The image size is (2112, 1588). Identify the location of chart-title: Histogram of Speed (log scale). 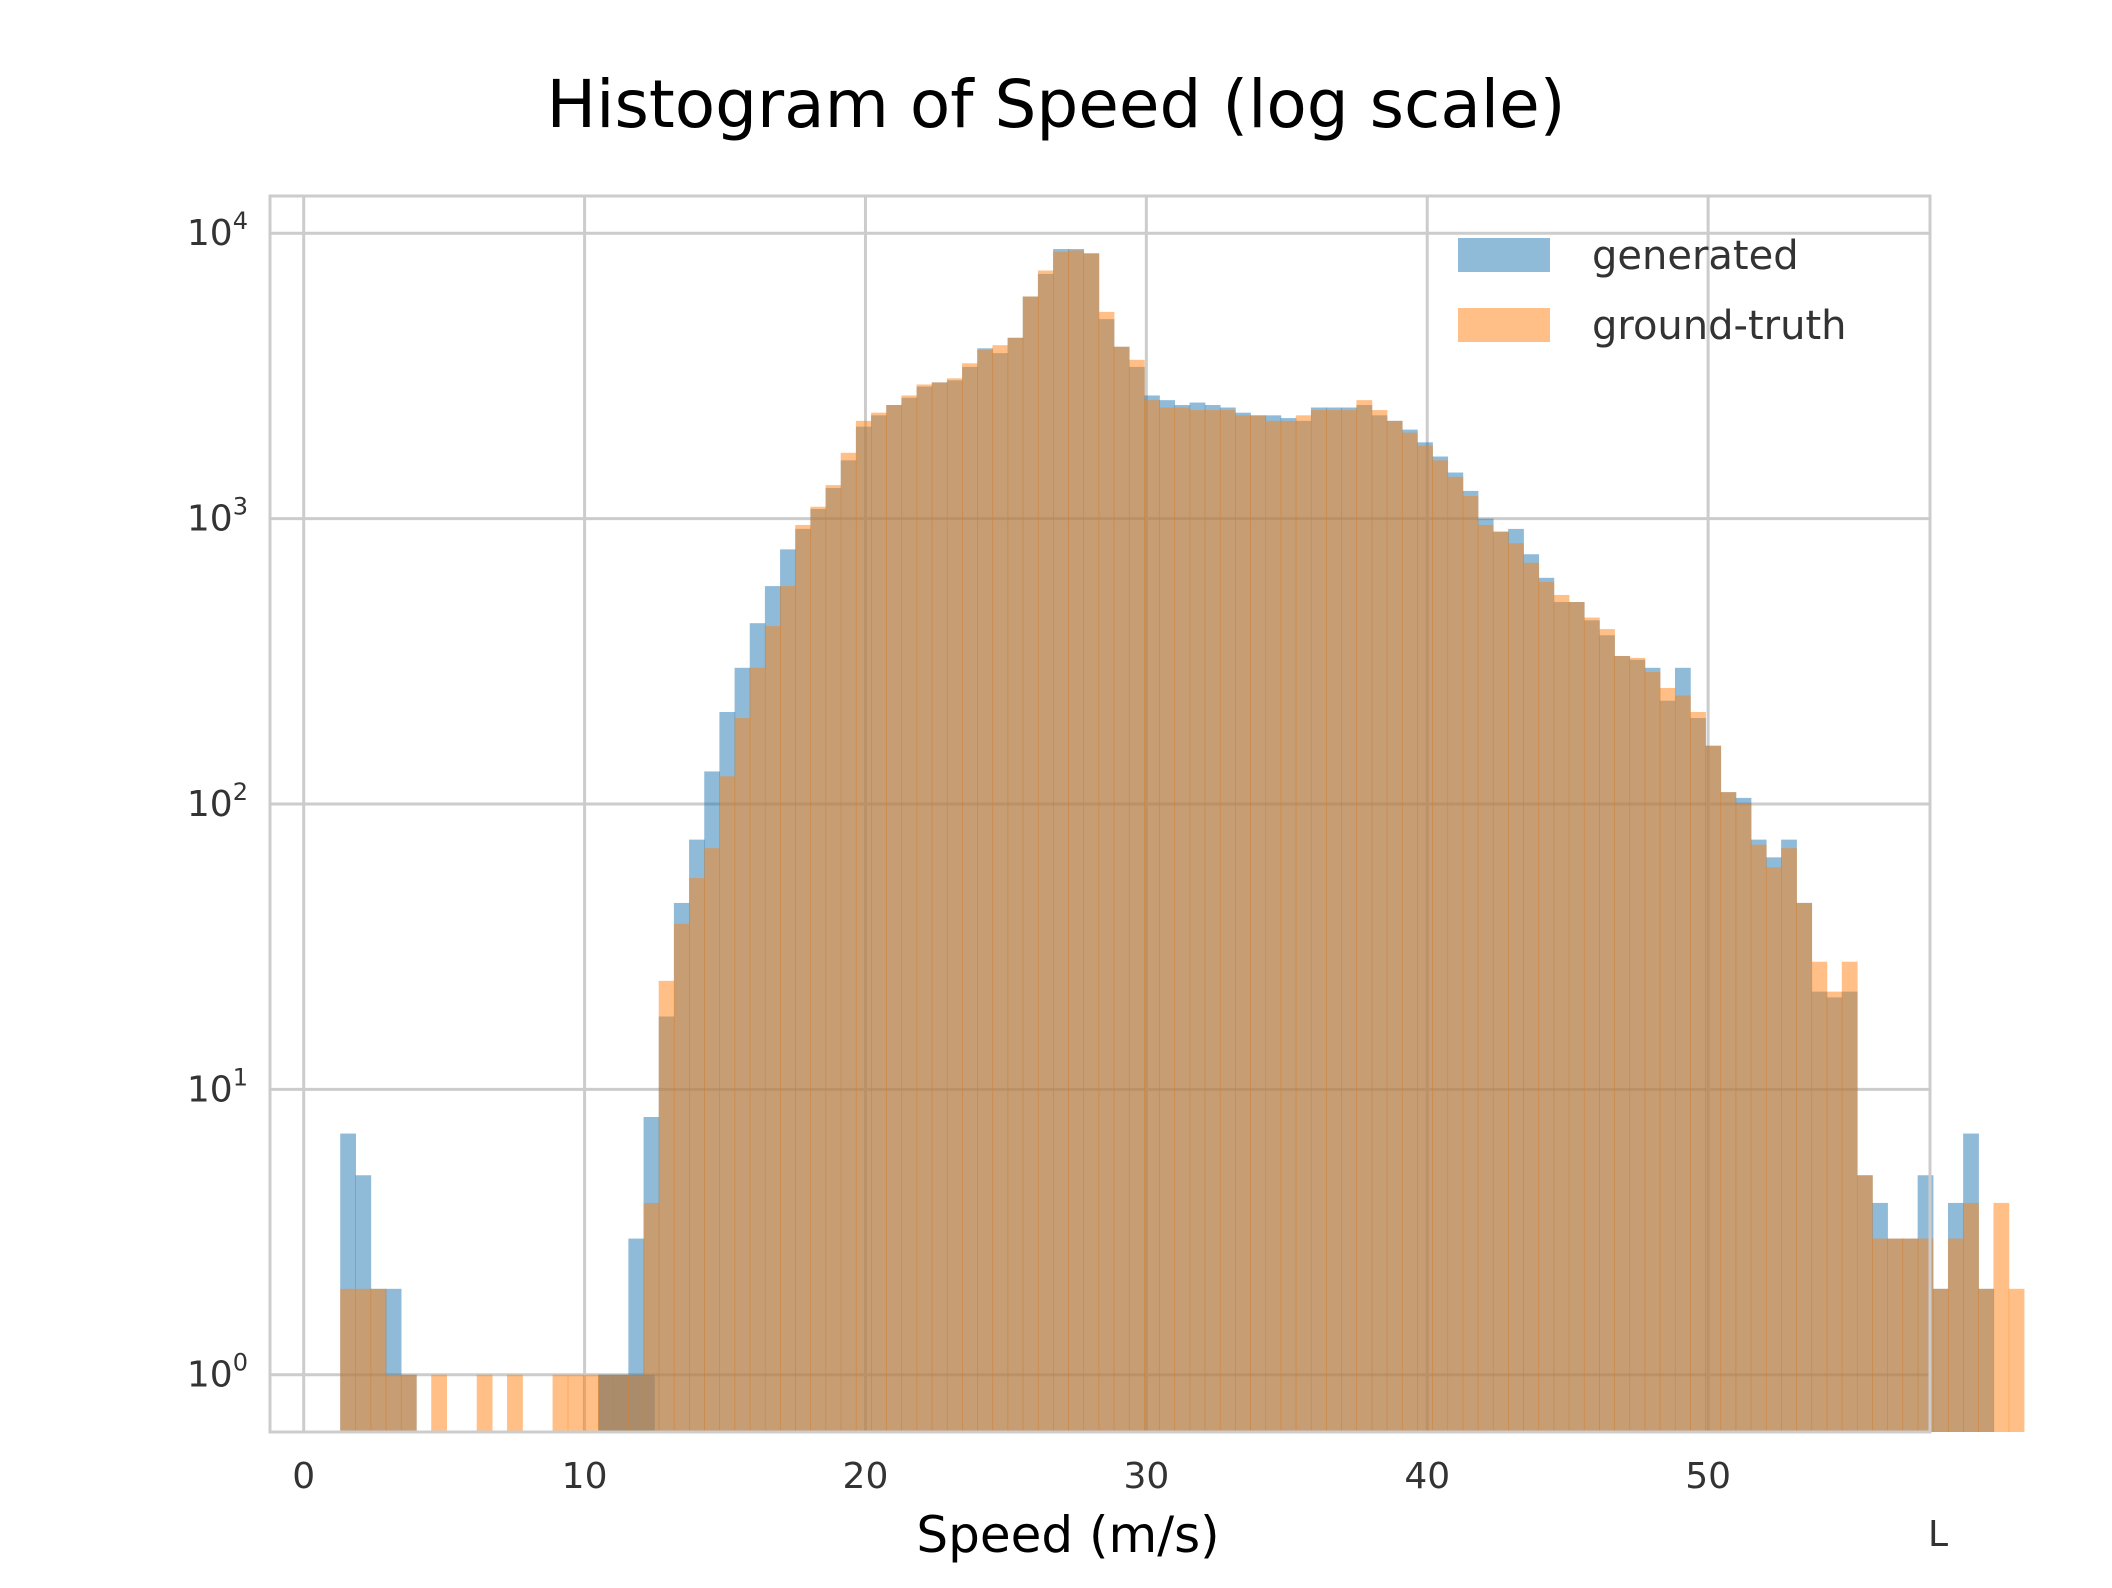
(1056, 104).